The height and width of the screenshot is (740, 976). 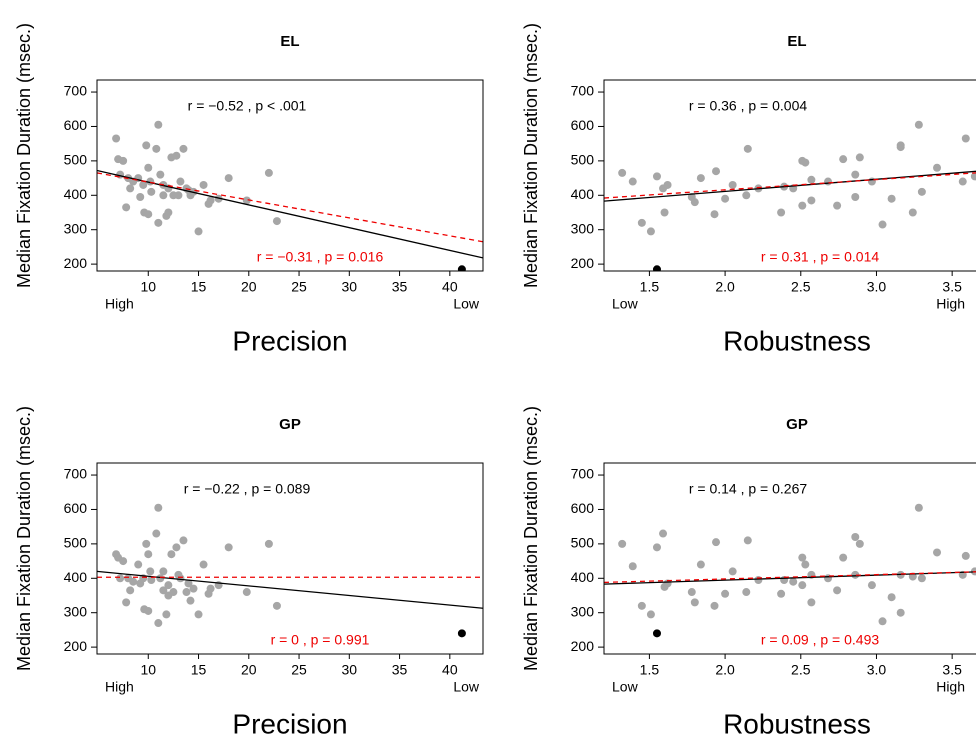 I want to click on annotation: r = −0.22 , p = 0.089, so click(x=247, y=489).